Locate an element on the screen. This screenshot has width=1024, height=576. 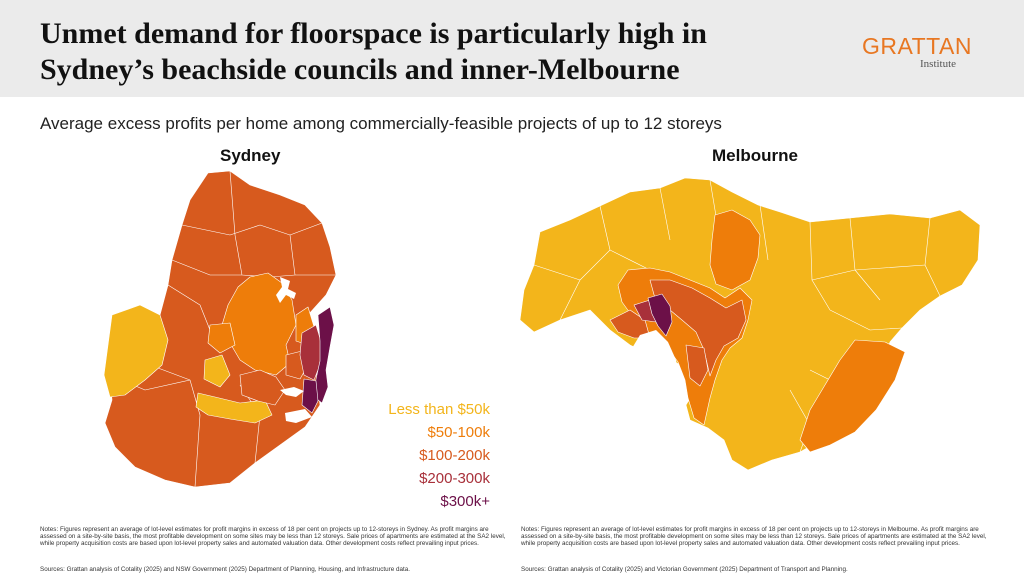
sydney-region-200-300k is located at coordinates (311, 352).